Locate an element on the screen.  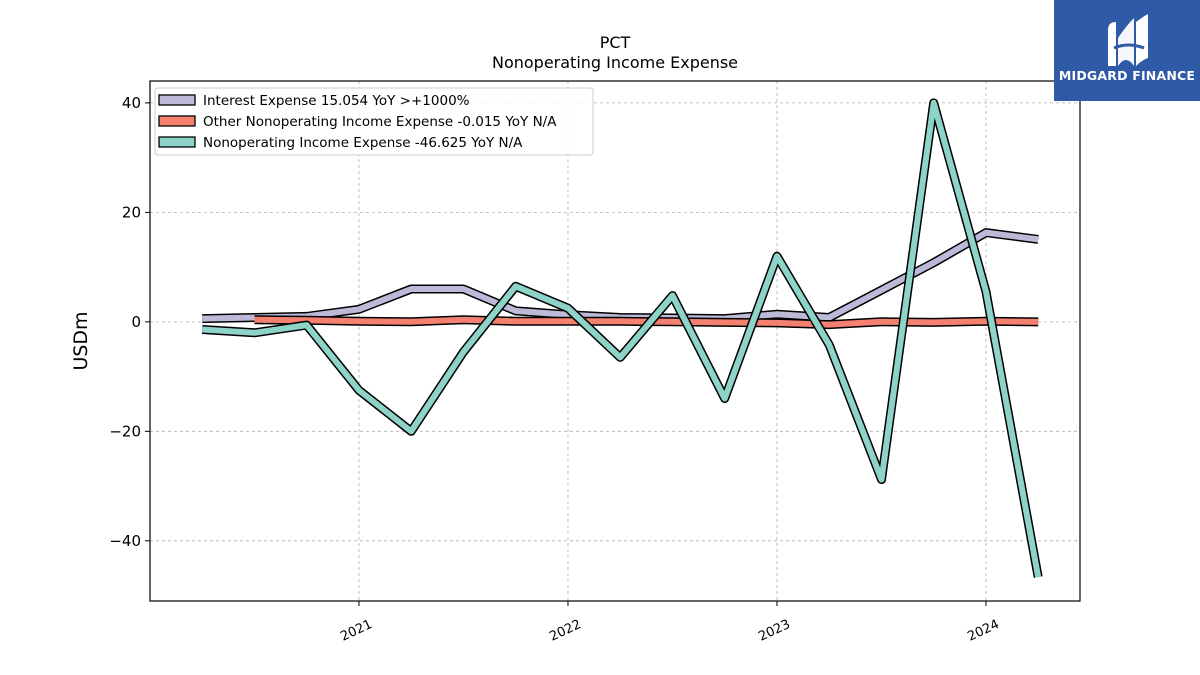
x-tick-label: 2024 is located at coordinates (983, 631).